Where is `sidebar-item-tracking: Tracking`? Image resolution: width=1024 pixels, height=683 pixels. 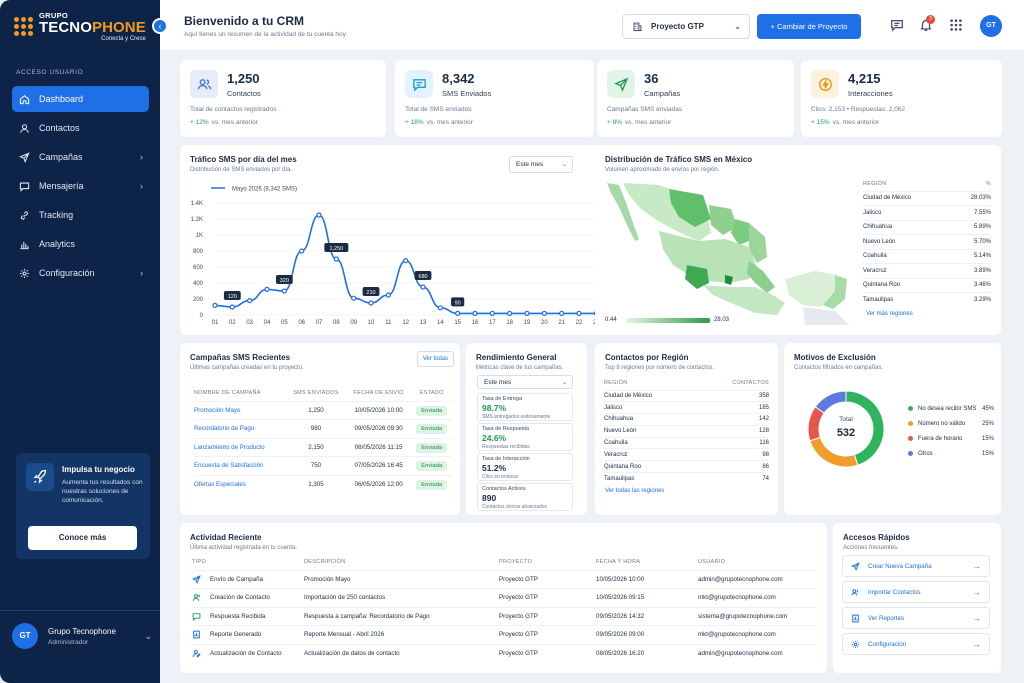
sidebar-item-tracking: Tracking is located at coordinates (80, 215).